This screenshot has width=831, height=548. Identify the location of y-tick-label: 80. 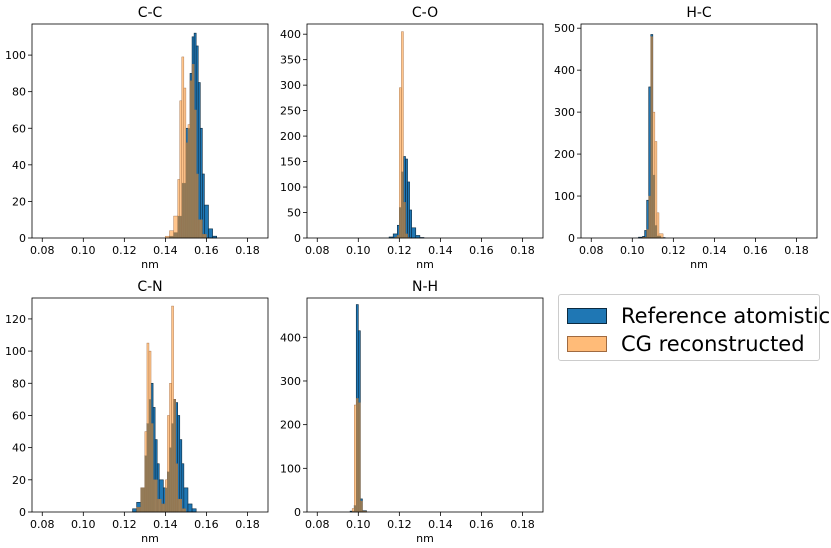
(19, 383).